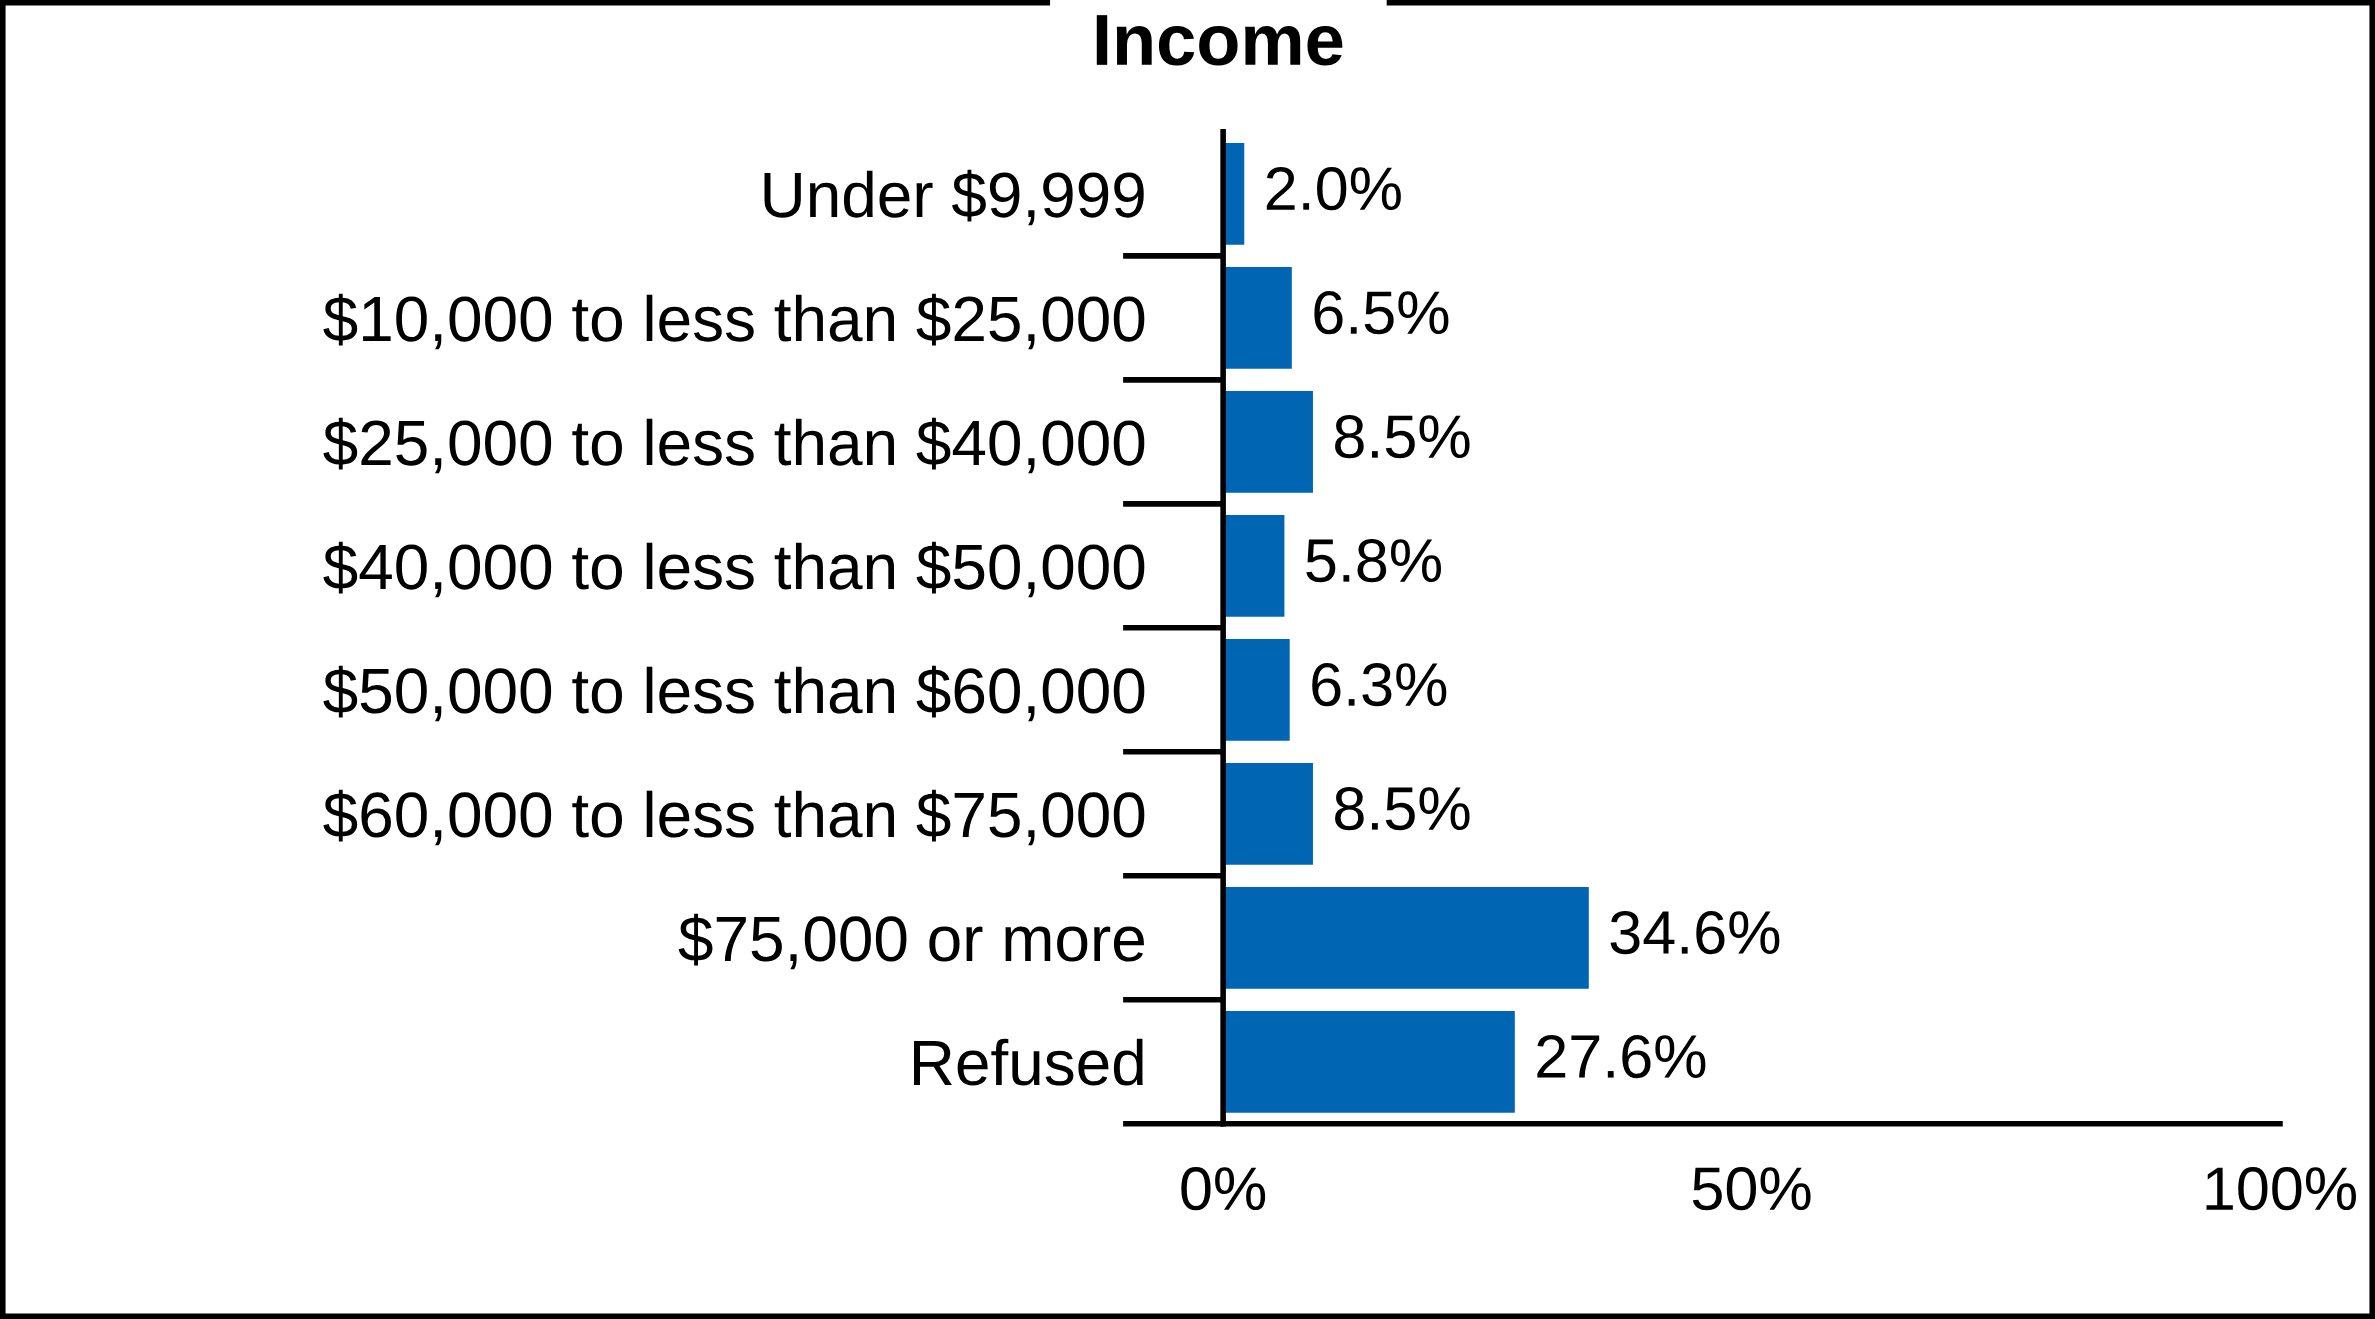  Describe the element at coordinates (1621, 1056) in the screenshot. I see `data-label: 27.6%` at that location.